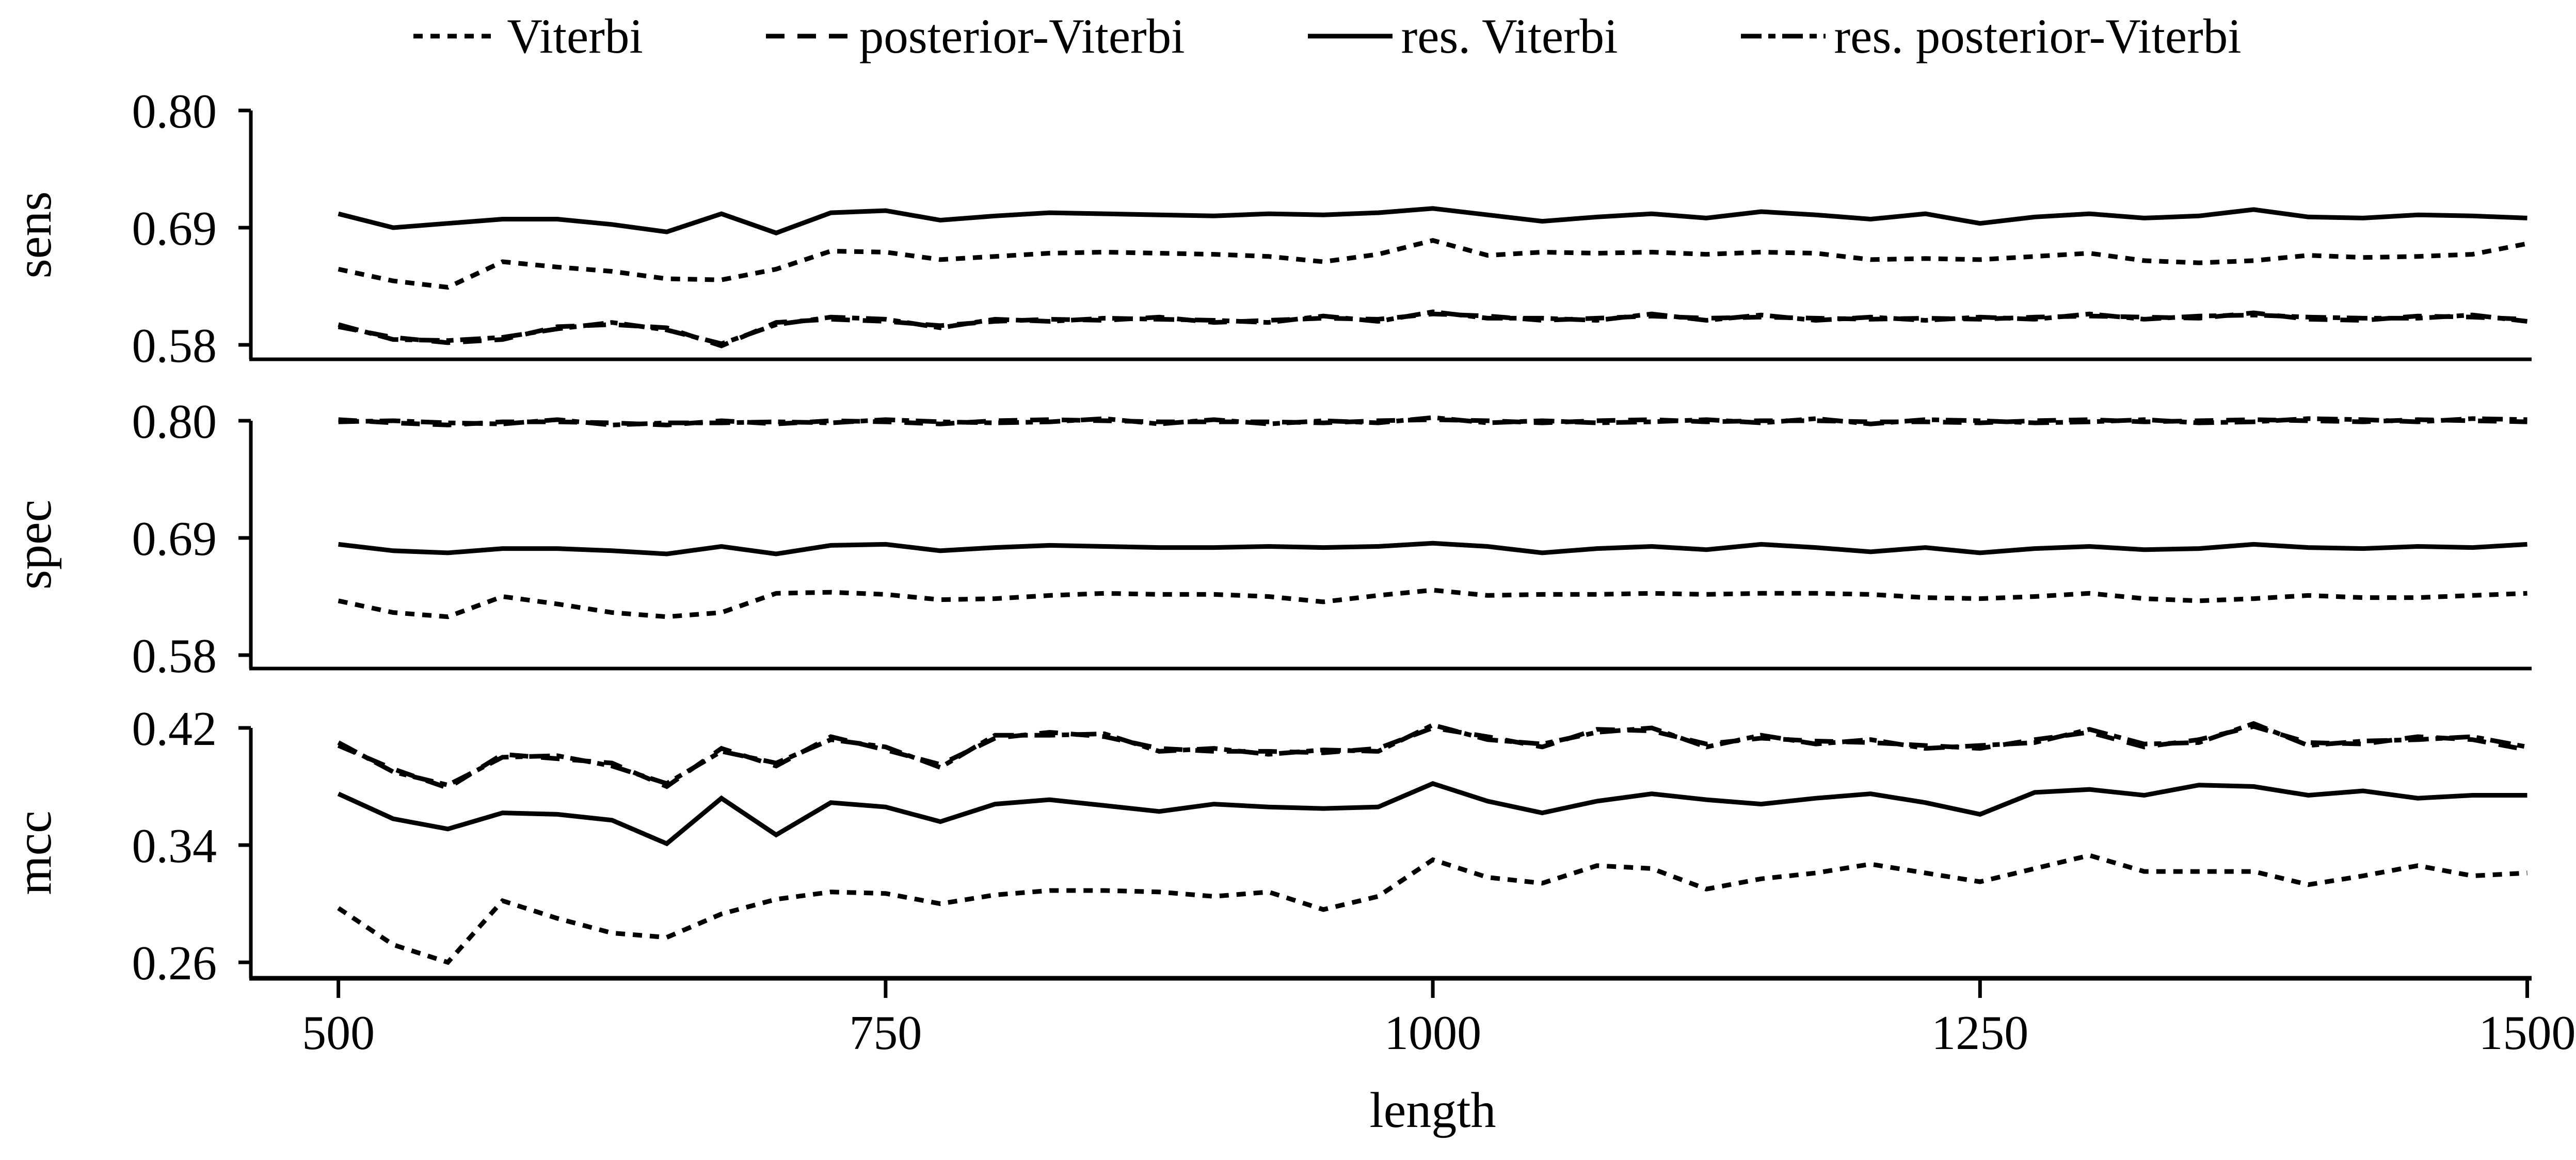 This screenshot has height=1160, width=2576. I want to click on series-line-mcc-viterbi, so click(1432, 909).